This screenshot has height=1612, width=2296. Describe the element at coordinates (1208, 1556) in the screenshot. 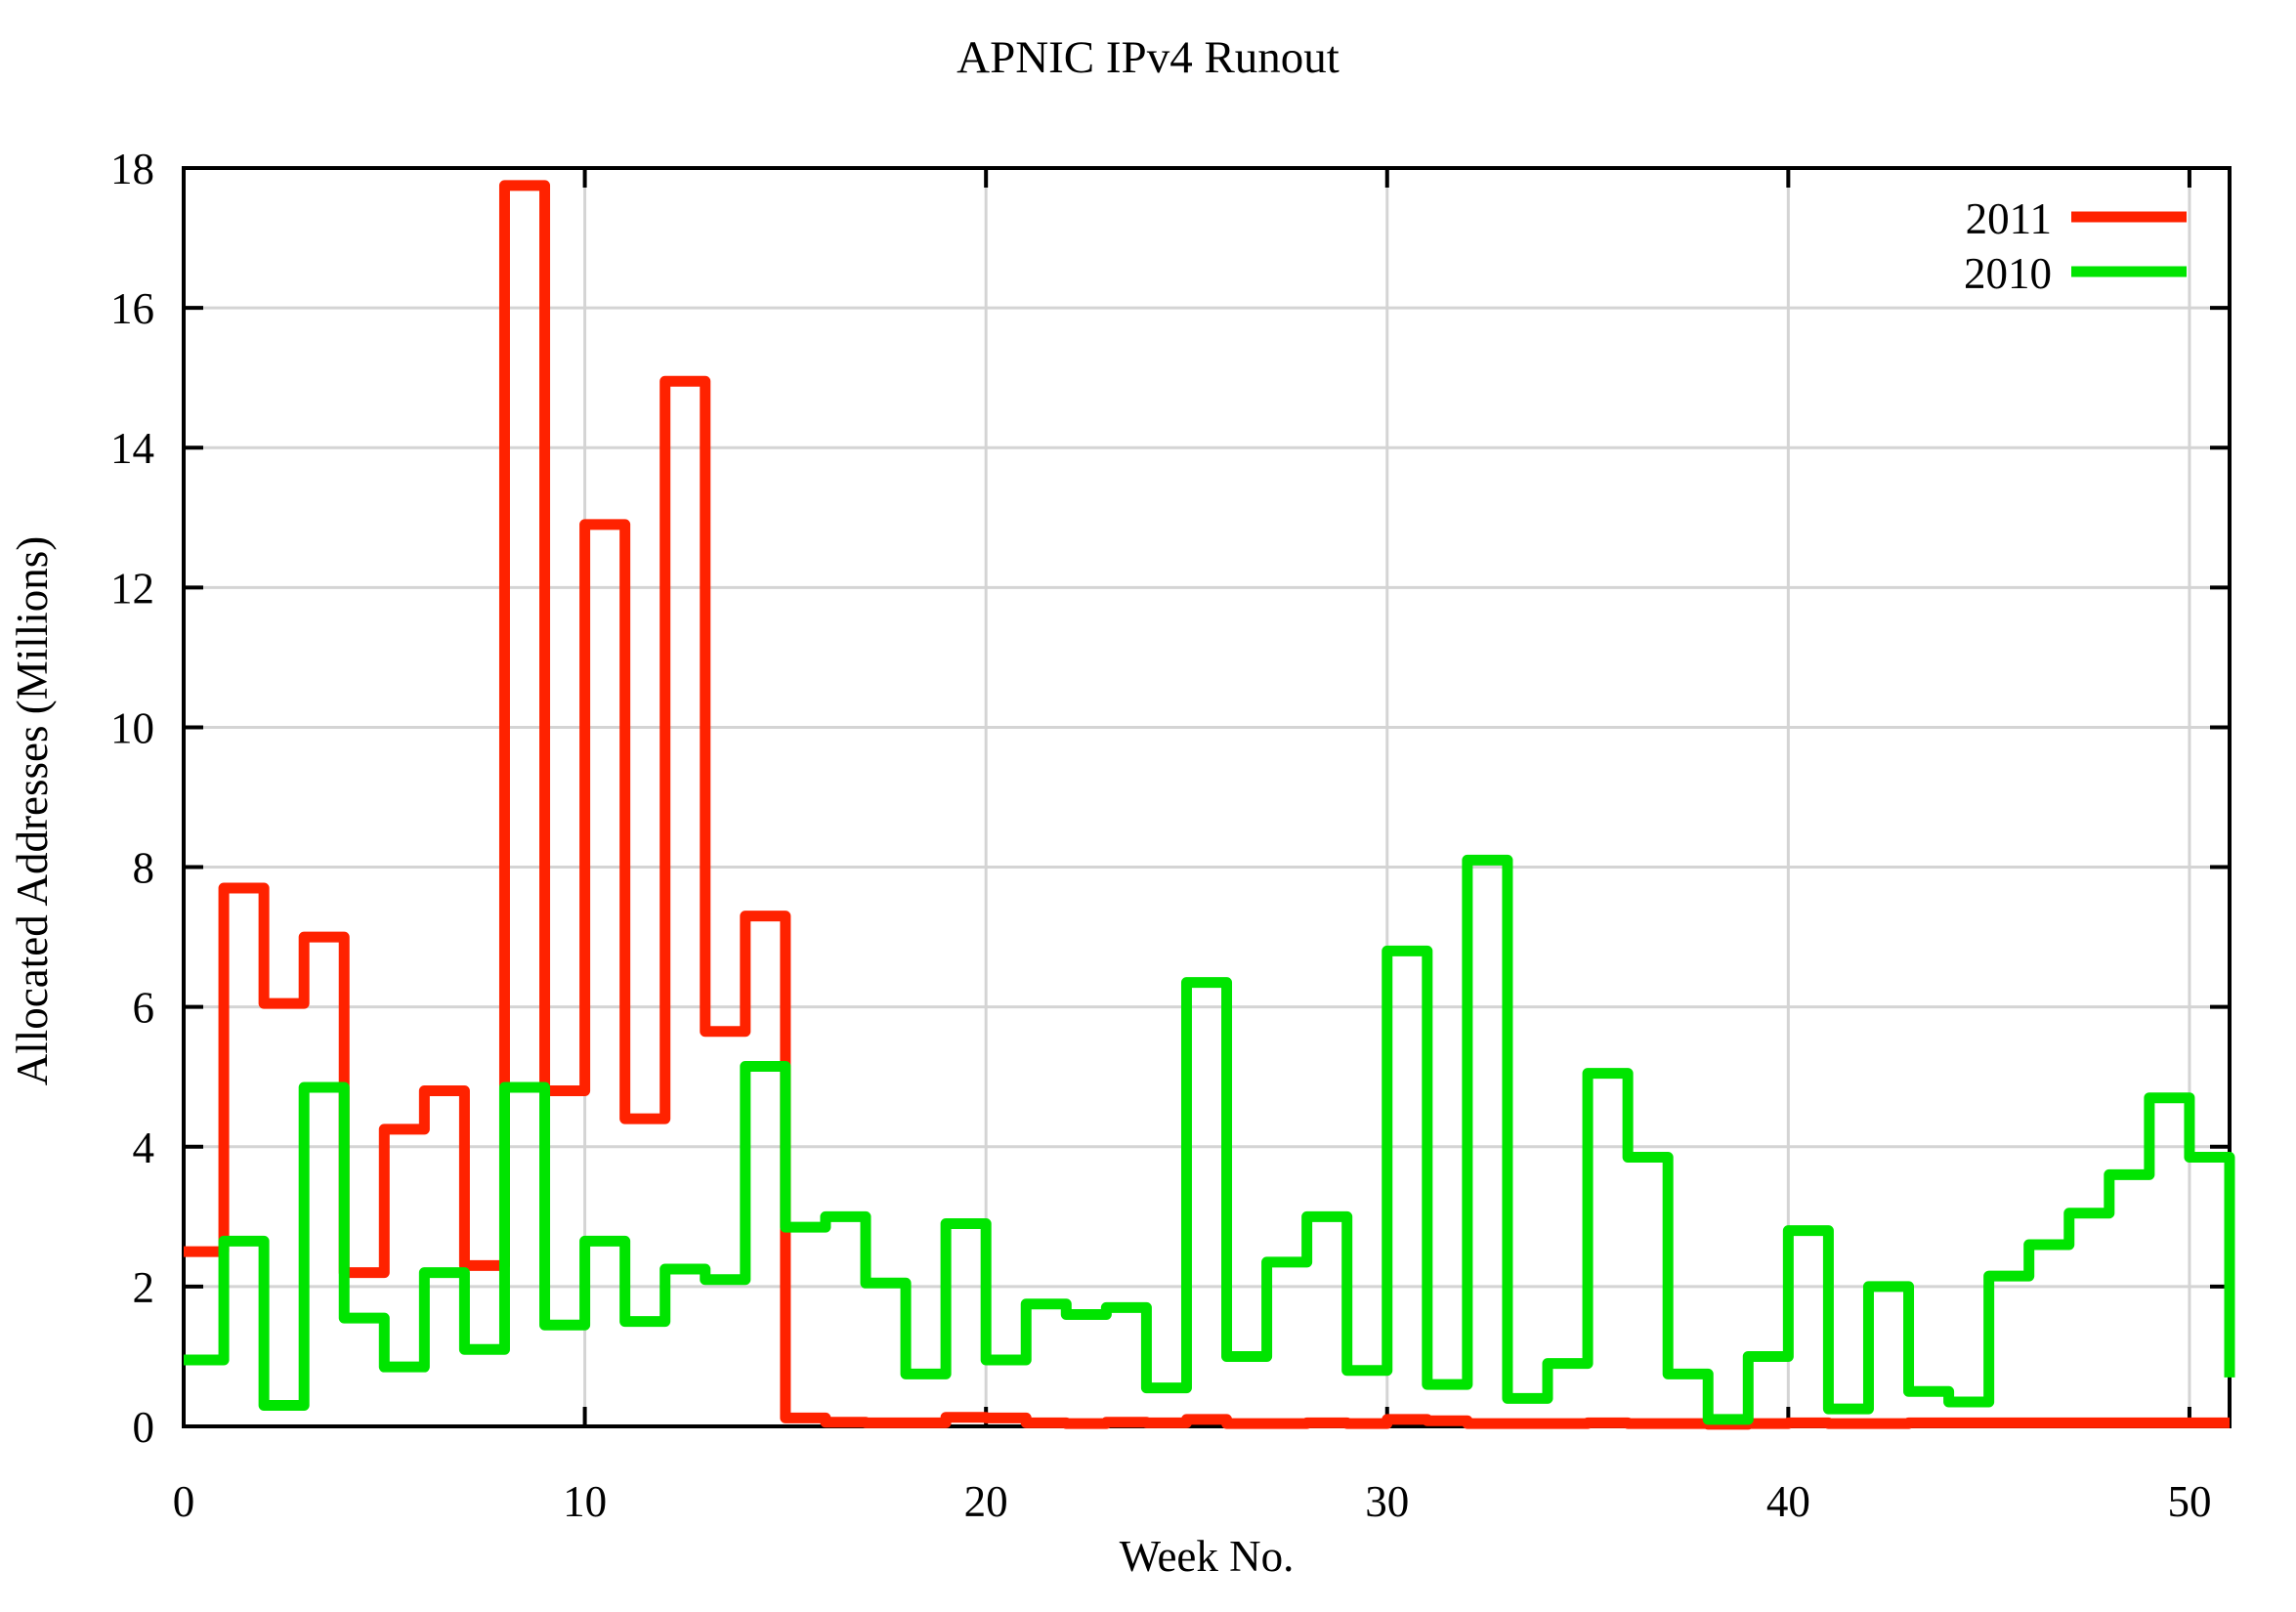

I see `x-axis-label: Week No.` at that location.